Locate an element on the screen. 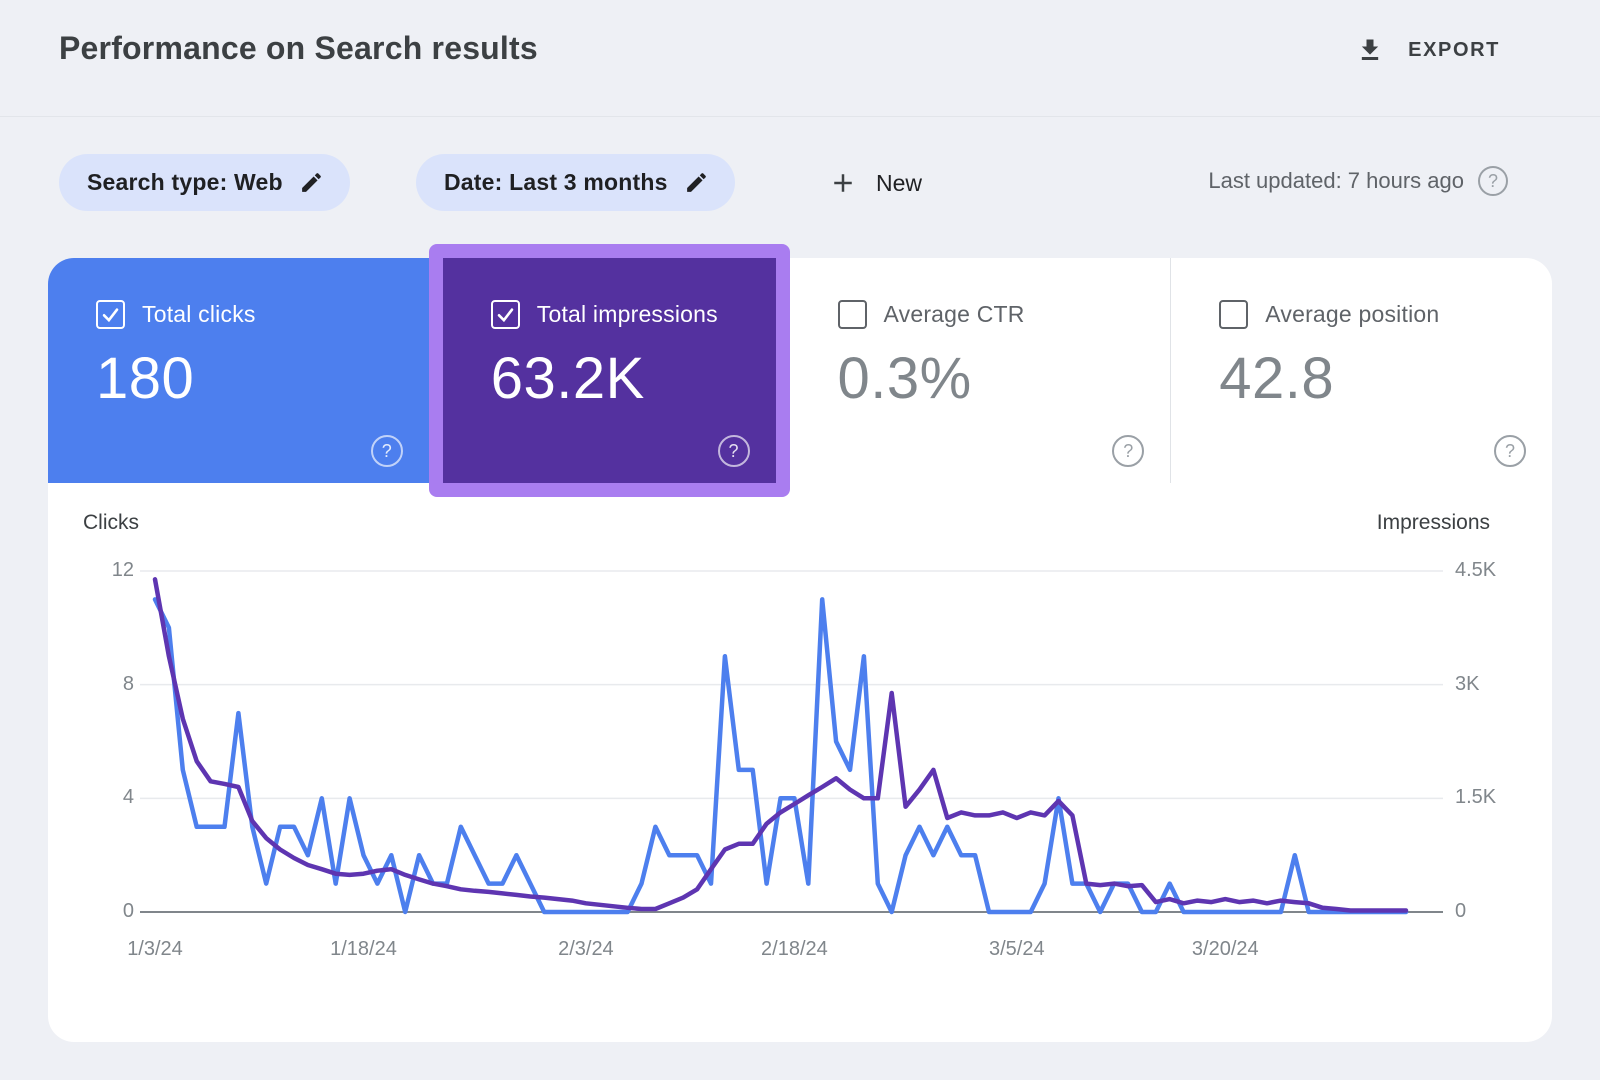  search-type-chip: Search type: Web is located at coordinates (204, 182).